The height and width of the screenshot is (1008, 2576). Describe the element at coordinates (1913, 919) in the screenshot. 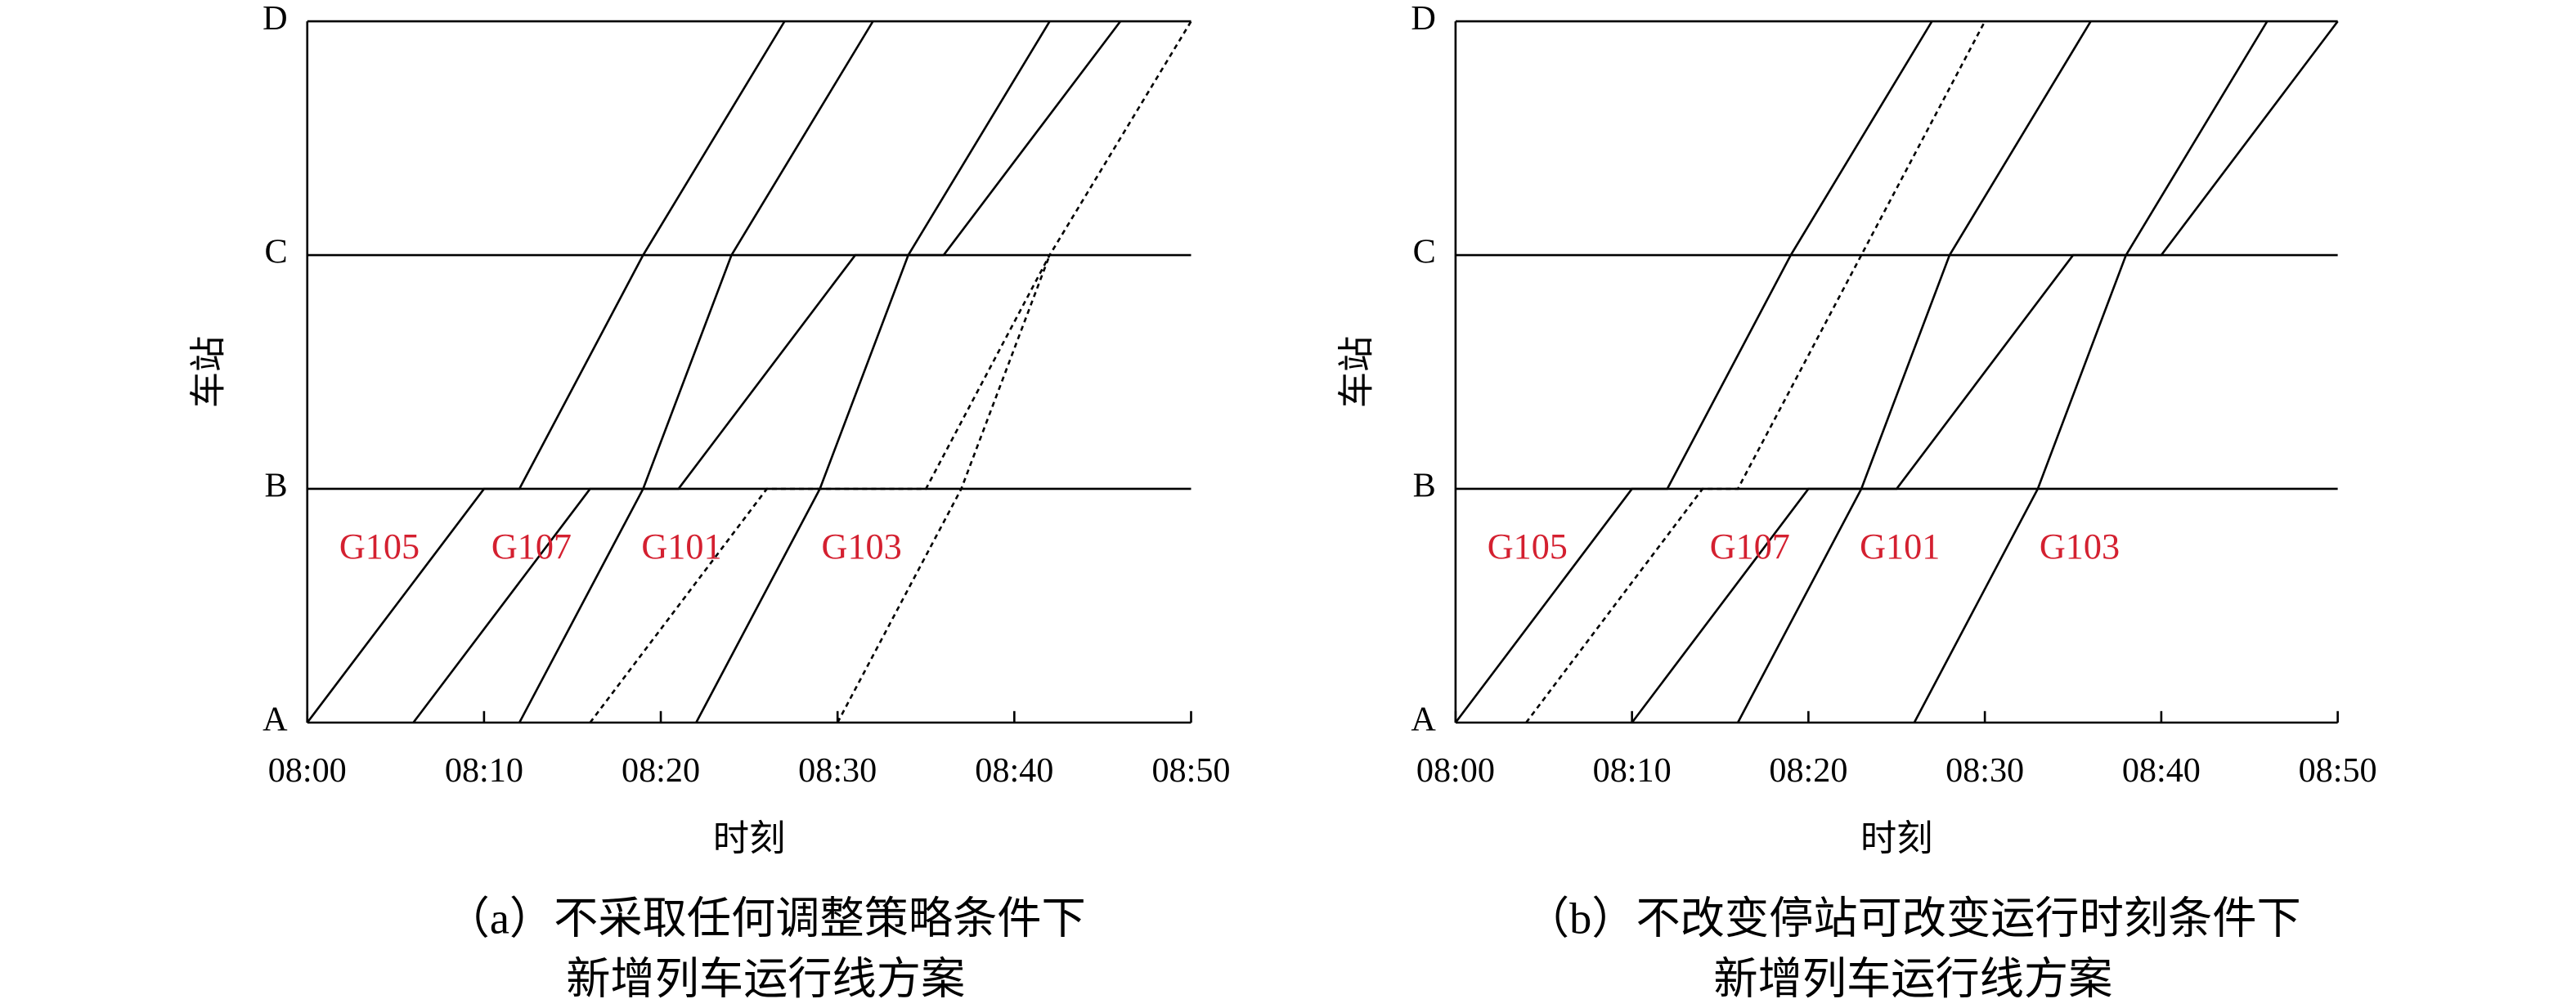

I see `caption: （b）不改变停站可改变运行时刻条件下` at that location.